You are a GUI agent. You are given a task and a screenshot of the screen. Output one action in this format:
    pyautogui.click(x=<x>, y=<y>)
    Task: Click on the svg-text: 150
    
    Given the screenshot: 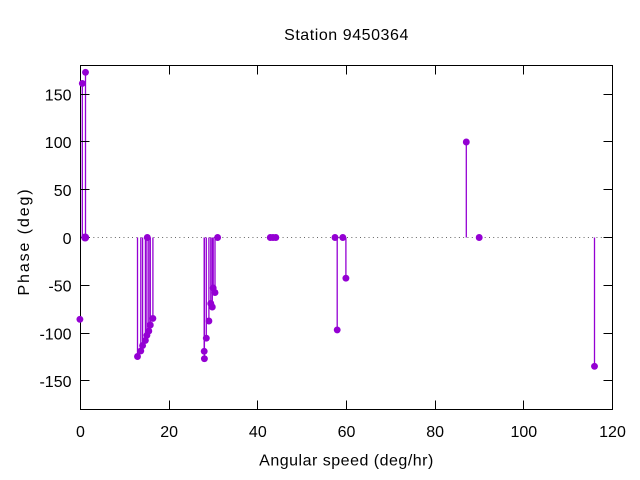 What is the action you would take?
    pyautogui.click(x=58, y=95)
    